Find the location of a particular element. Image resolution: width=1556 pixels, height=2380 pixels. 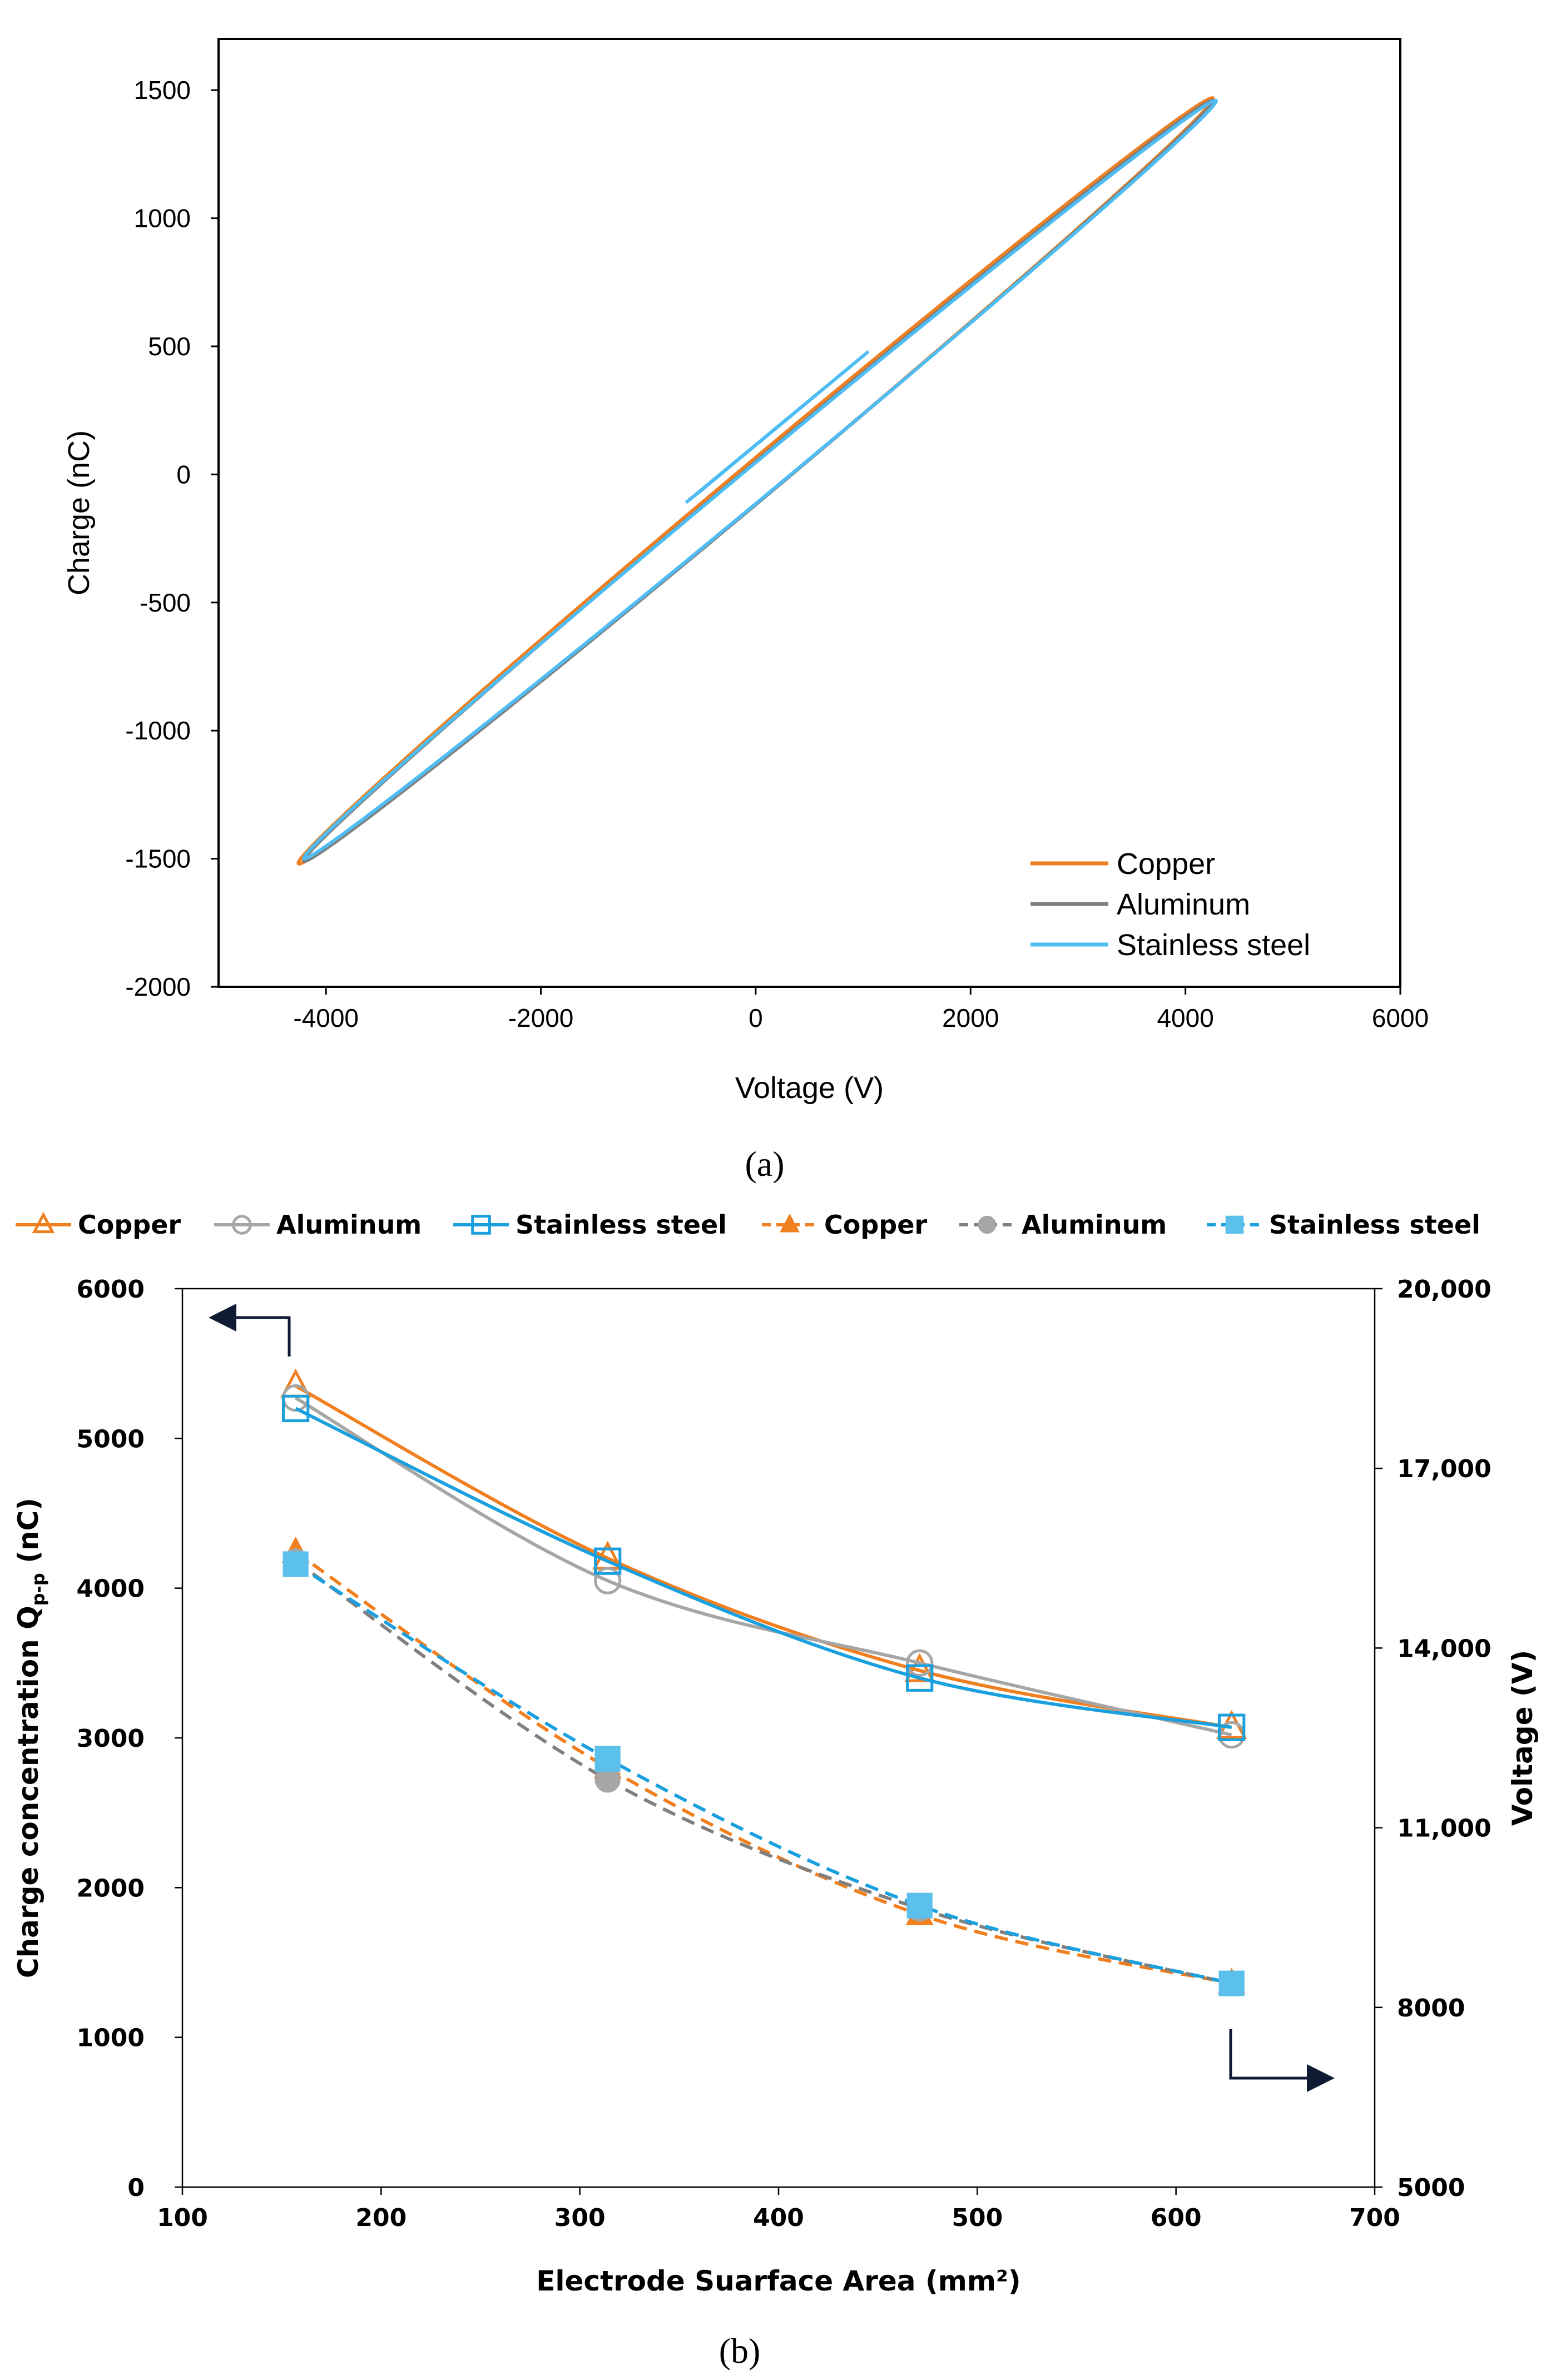

y-tick-label: 2000 is located at coordinates (111, 1888).